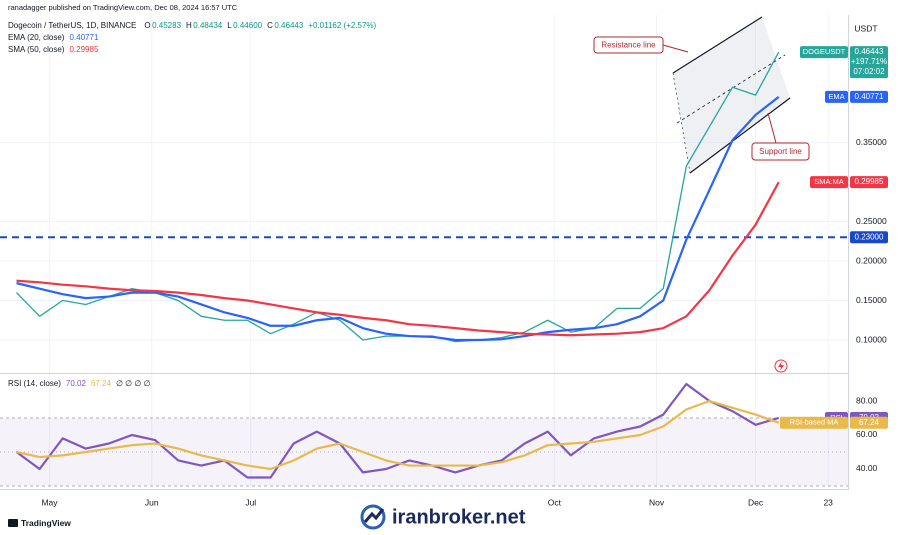  I want to click on y-tick-label: 60.00, so click(867, 434).